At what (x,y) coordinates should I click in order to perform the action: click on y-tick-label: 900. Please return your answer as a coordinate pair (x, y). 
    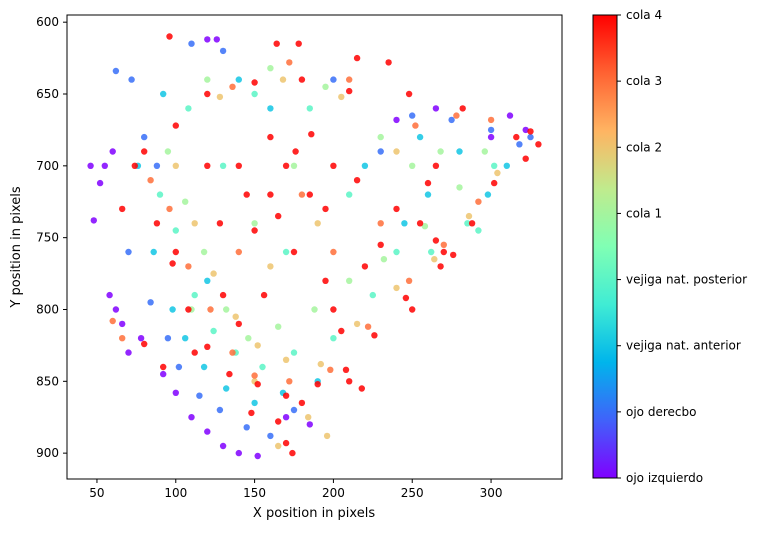
    Looking at the image, I should click on (47, 453).